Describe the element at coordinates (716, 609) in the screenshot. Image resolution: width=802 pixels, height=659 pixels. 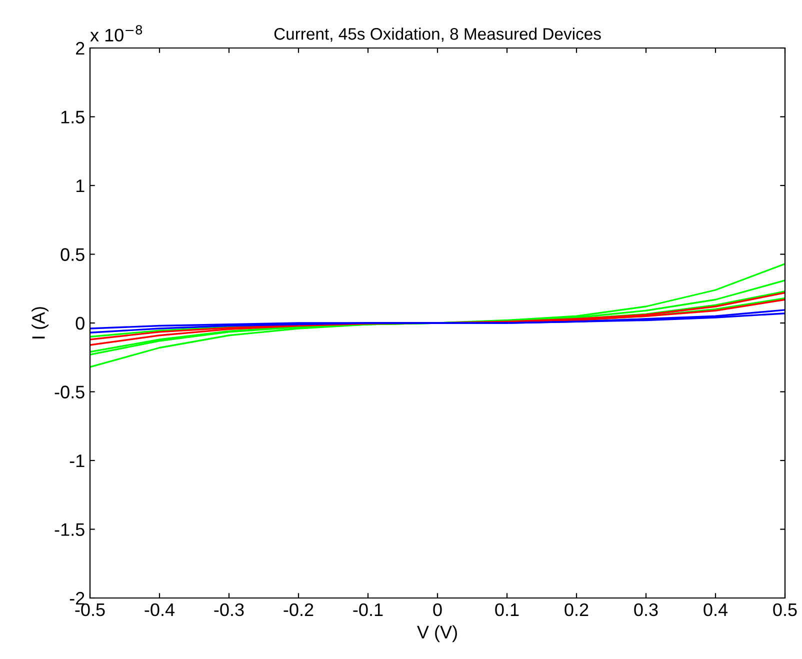
I see `x-tick-label: 0.4` at that location.